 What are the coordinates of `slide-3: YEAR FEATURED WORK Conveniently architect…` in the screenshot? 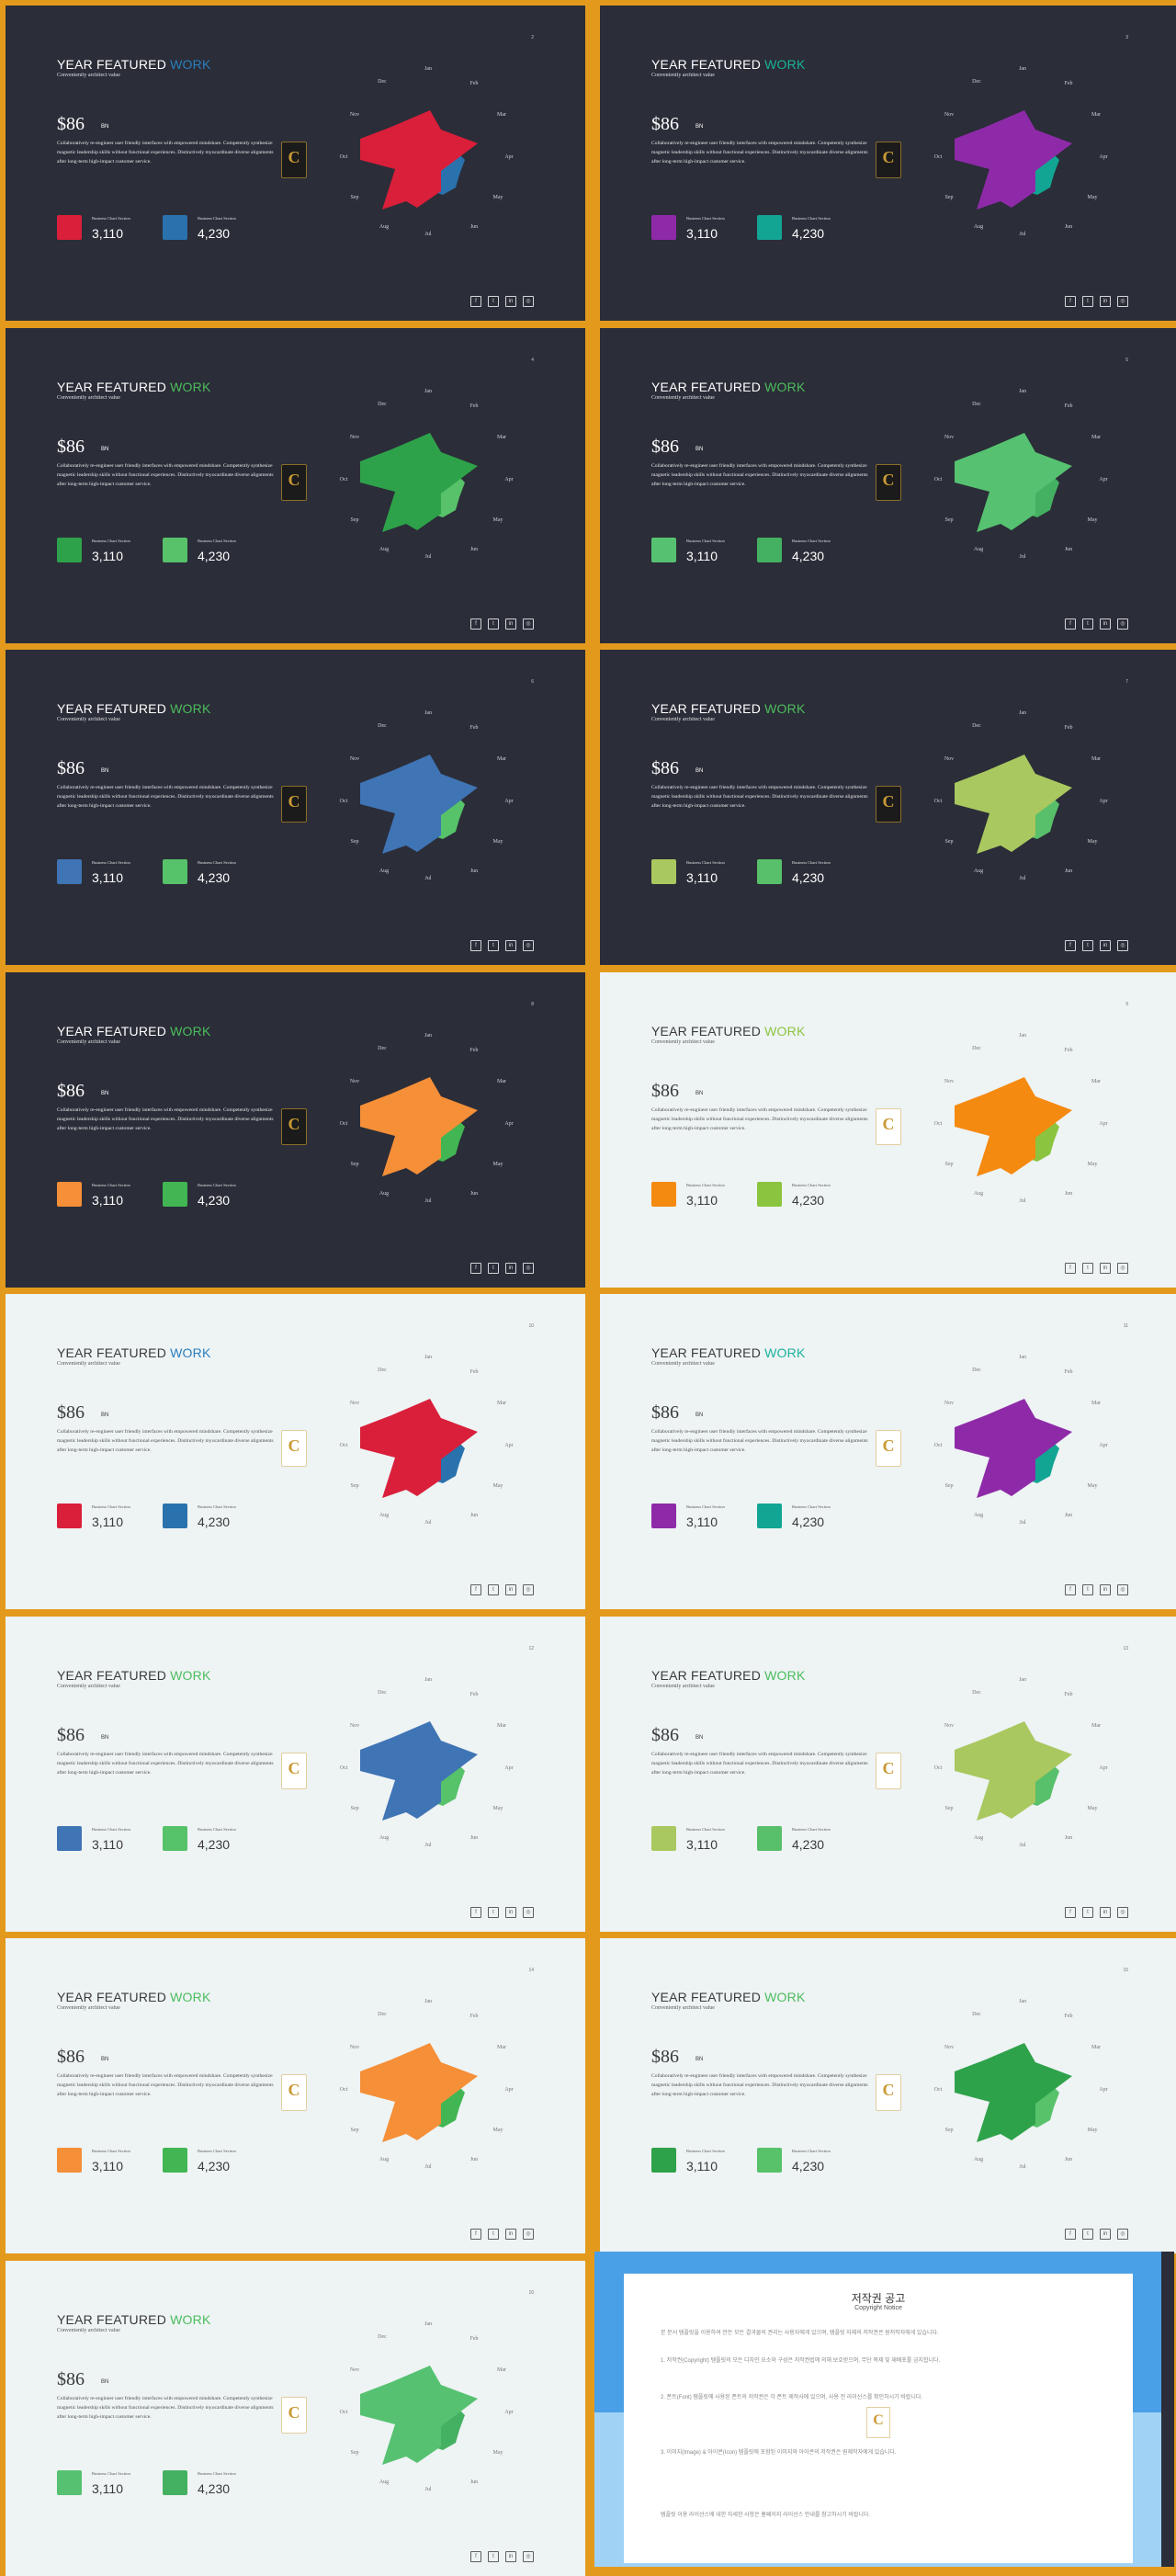 It's located at (888, 164).